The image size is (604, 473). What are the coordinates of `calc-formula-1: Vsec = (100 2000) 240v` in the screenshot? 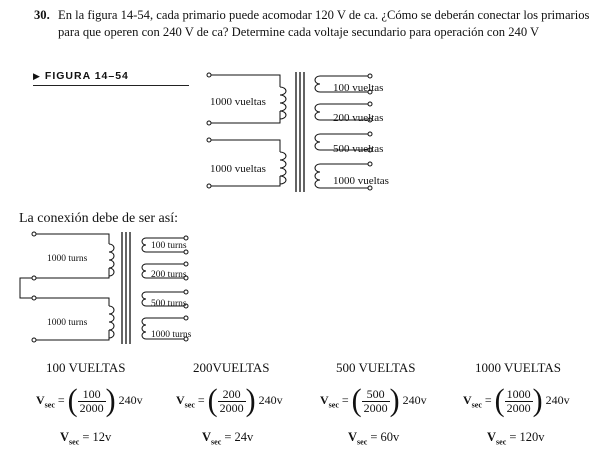 It's located at (89, 400).